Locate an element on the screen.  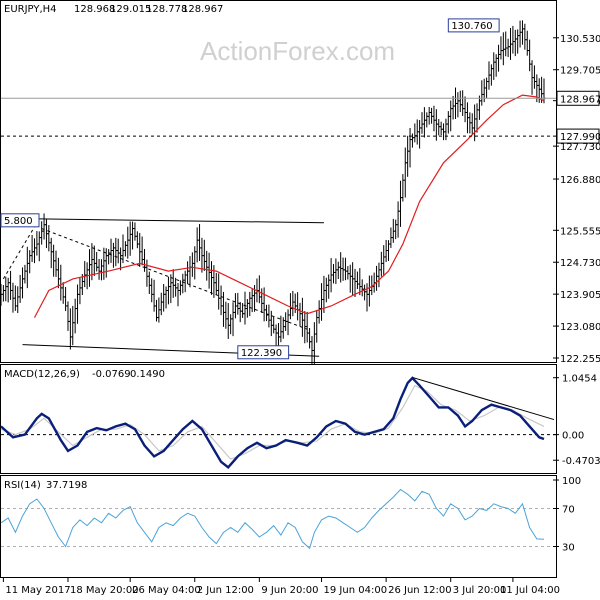
x-tick-label: 9 Jun 20:00 is located at coordinates (289, 590).